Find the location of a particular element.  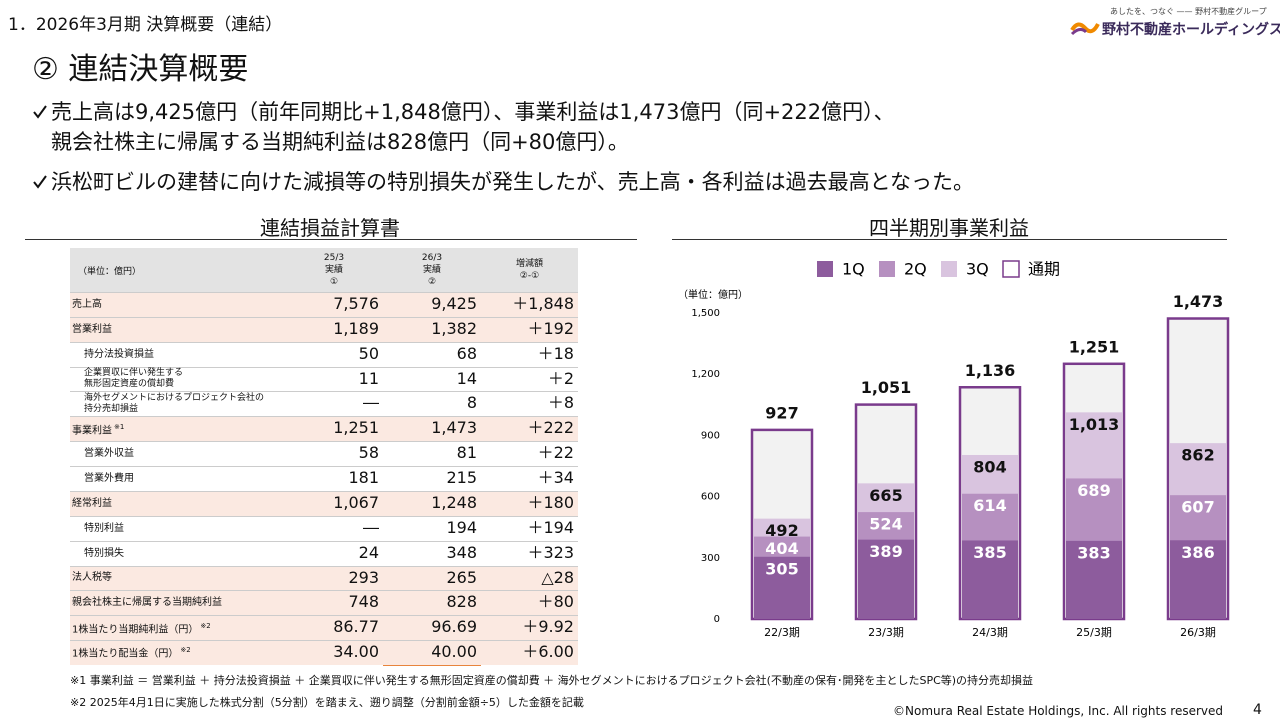

table-value: 1,067 is located at coordinates (356, 502).